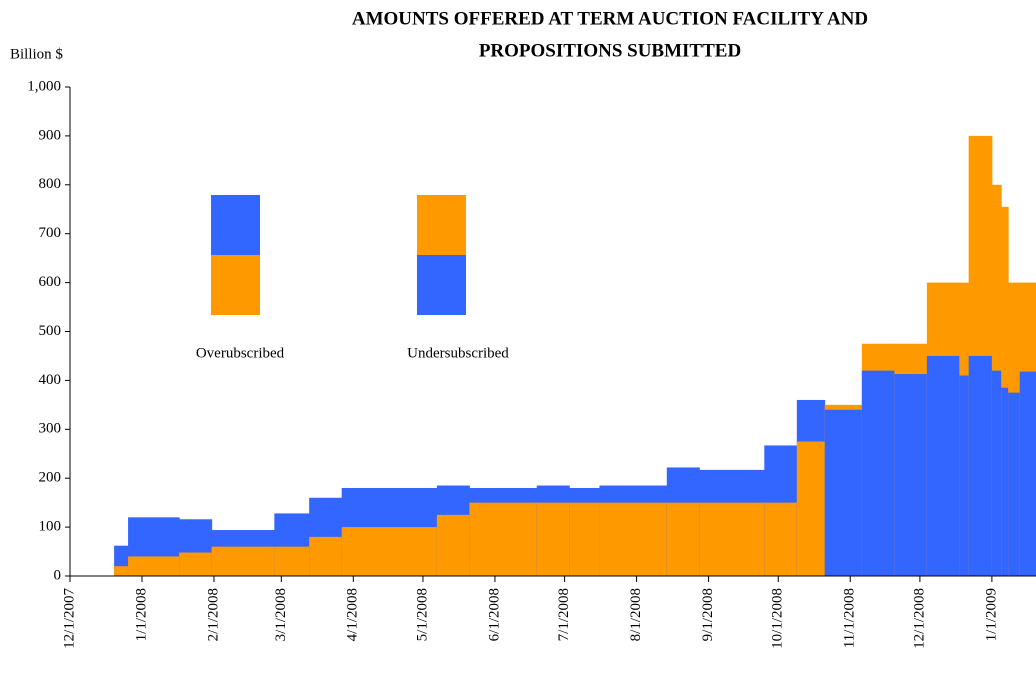 This screenshot has height=687, width=1036. I want to click on chart-title: PROPOSITIONS SUBMITTED, so click(610, 50).